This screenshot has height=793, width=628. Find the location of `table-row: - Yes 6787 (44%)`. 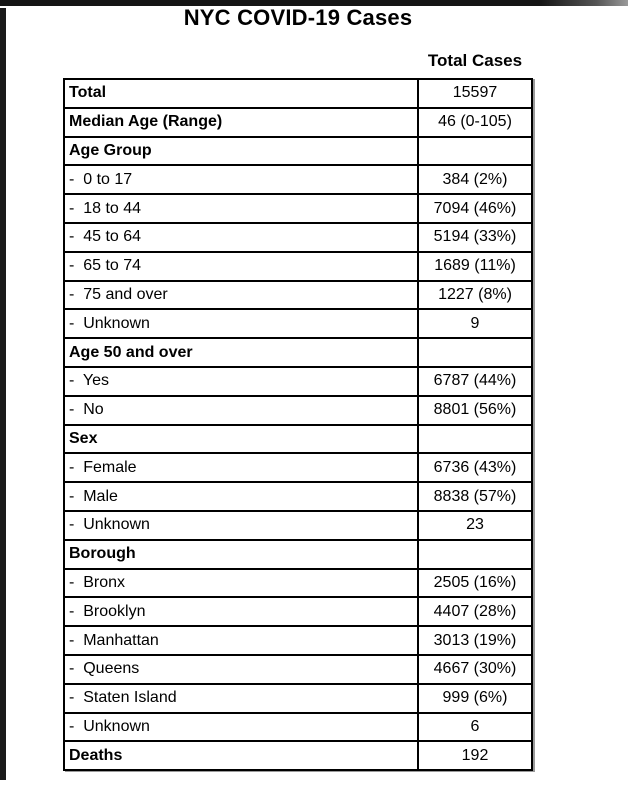

table-row: - Yes 6787 (44%) is located at coordinates (298, 382).